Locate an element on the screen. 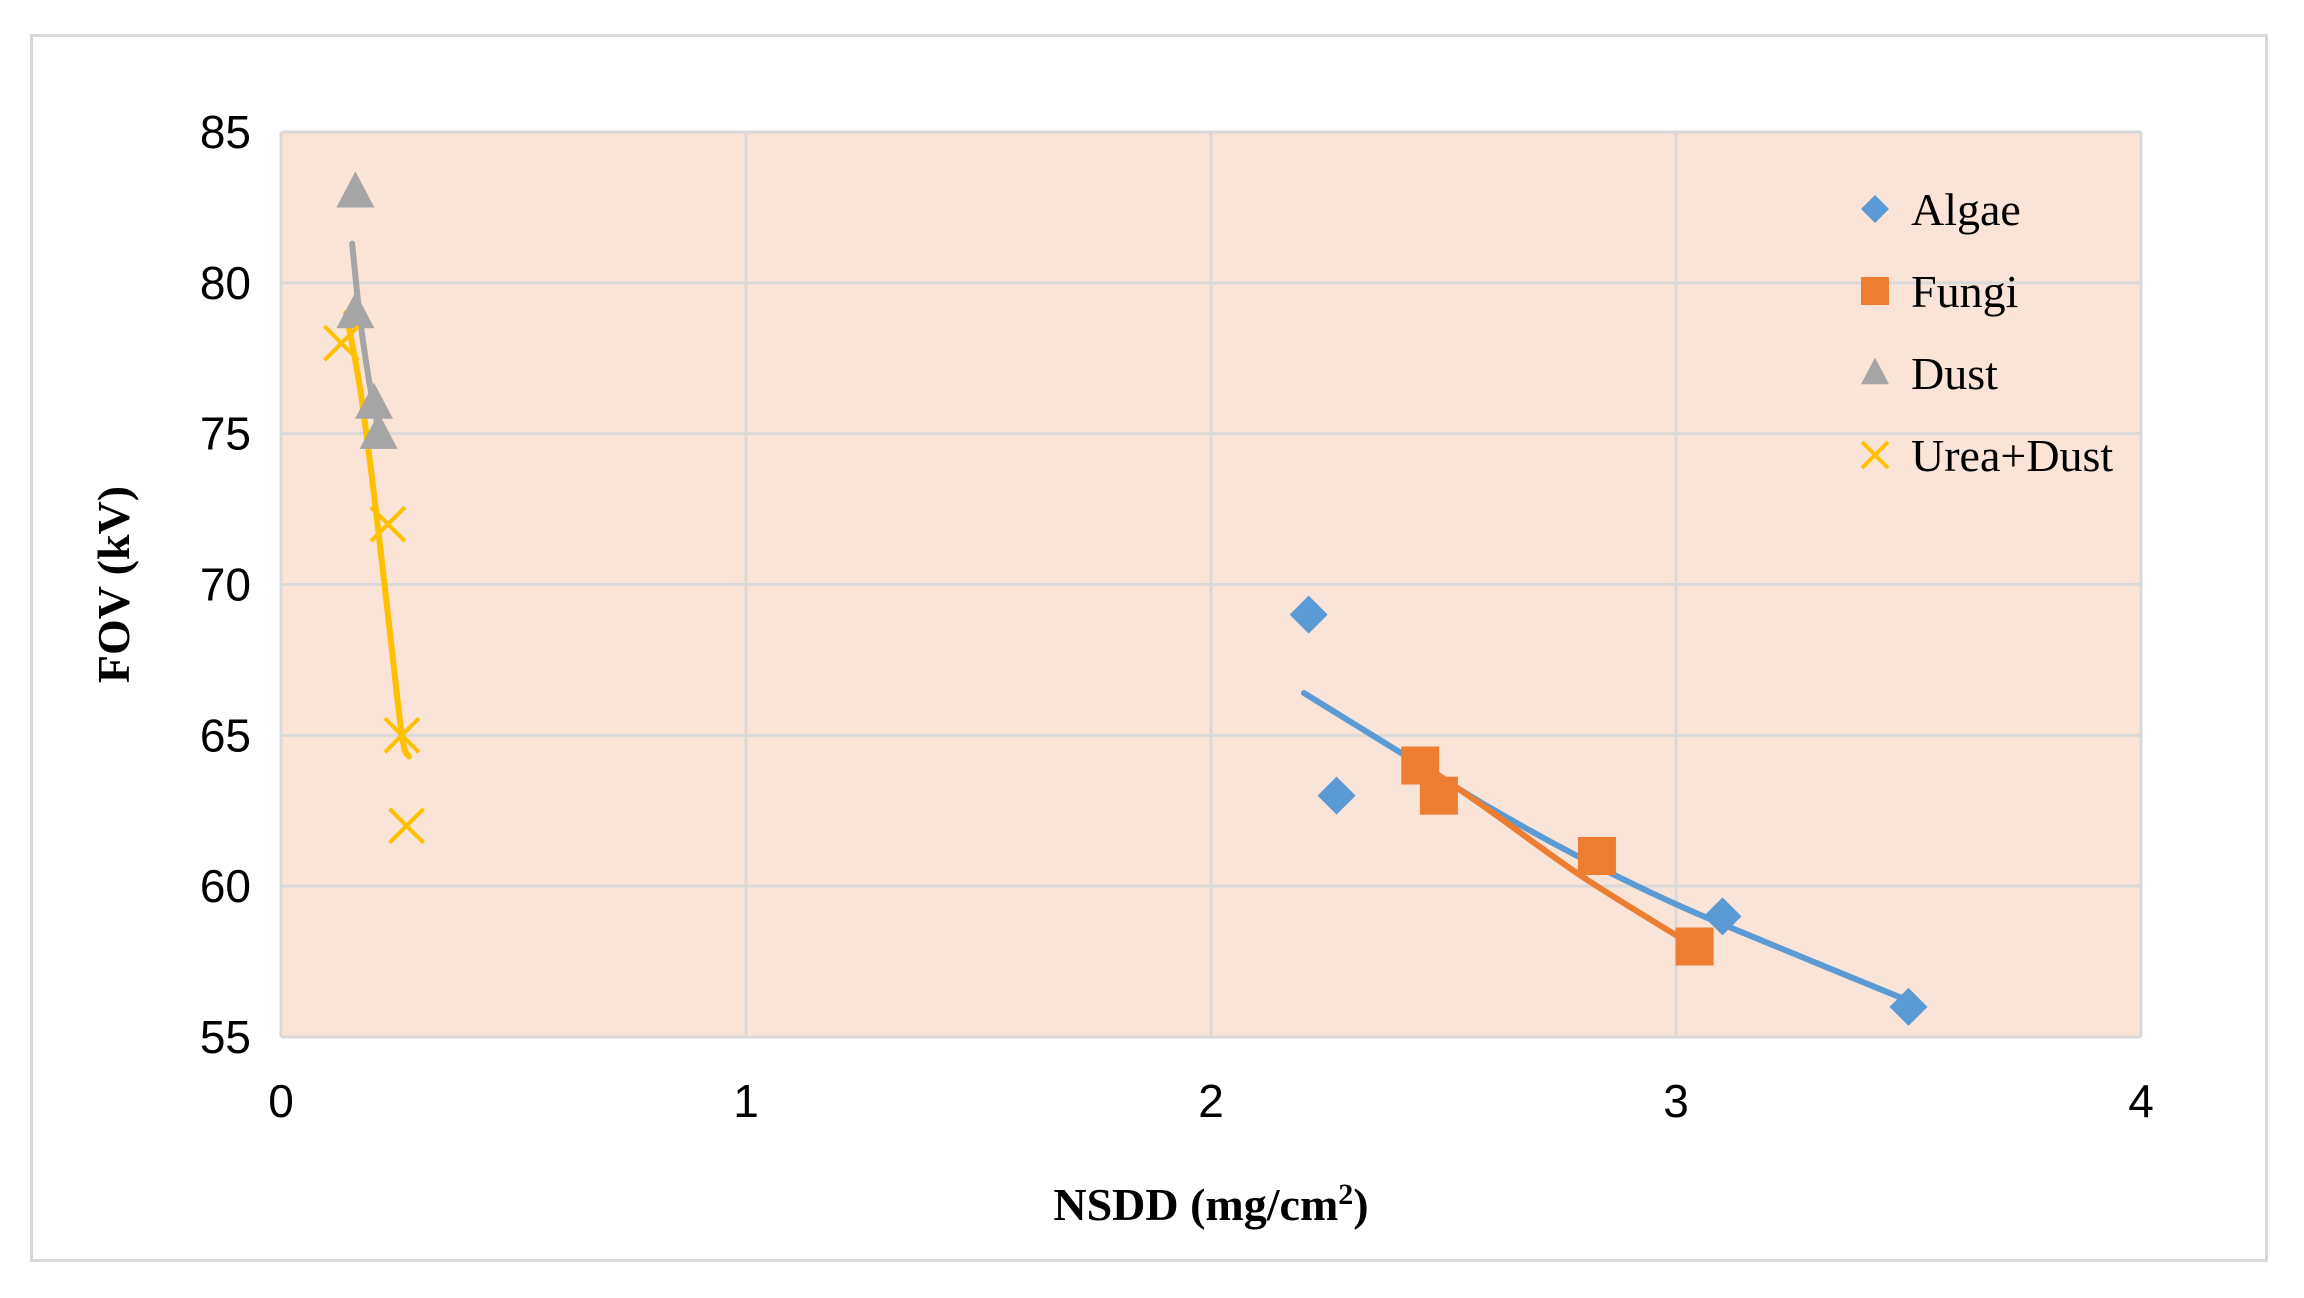  legend: Algae Fungi Dust Urea+Dust is located at coordinates (1986, 332).